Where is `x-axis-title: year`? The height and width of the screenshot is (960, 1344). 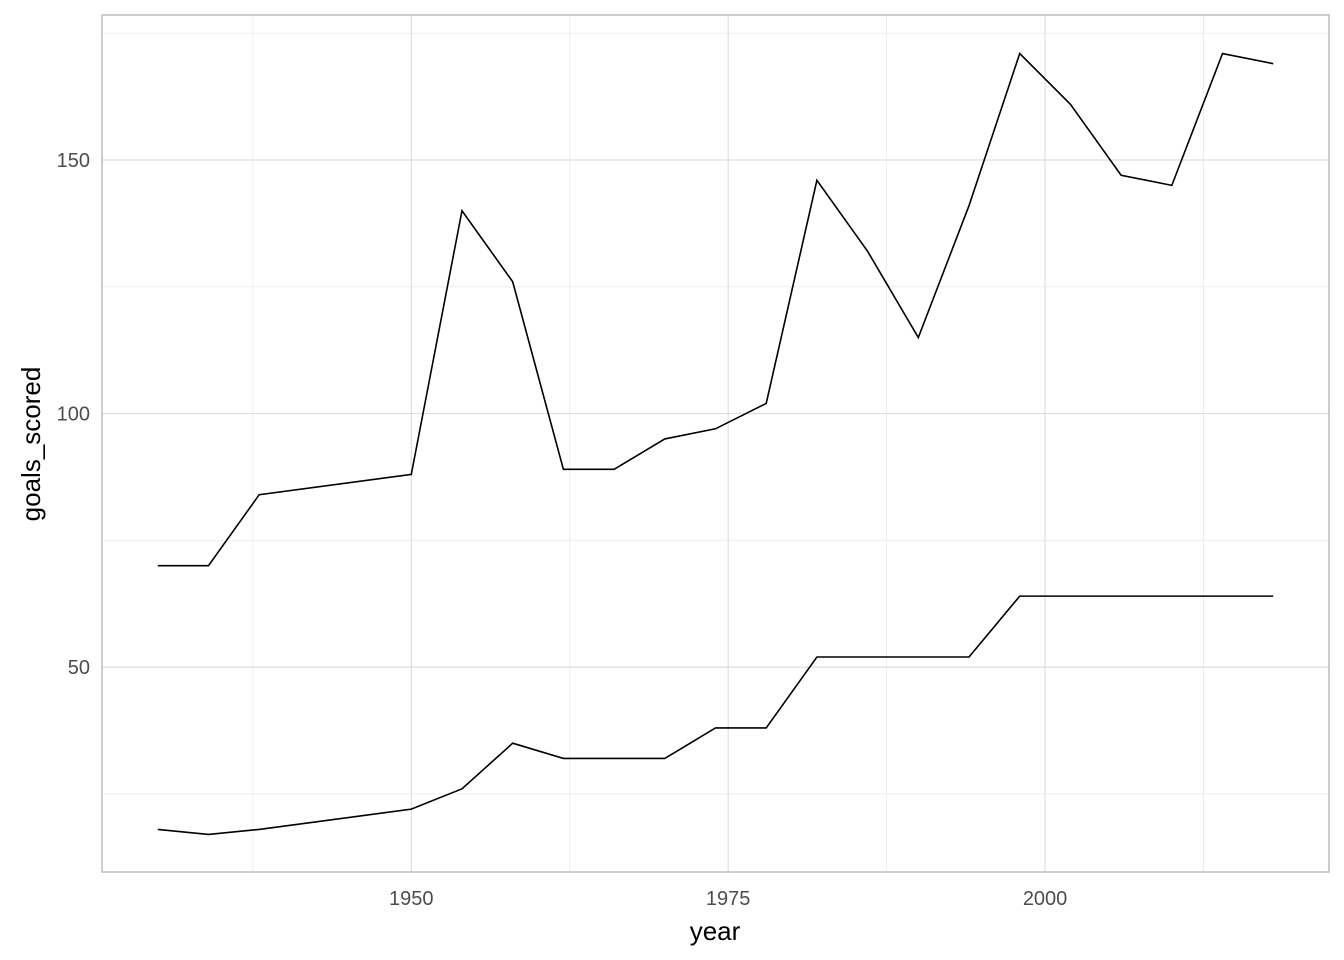
x-axis-title: year is located at coordinates (715, 931).